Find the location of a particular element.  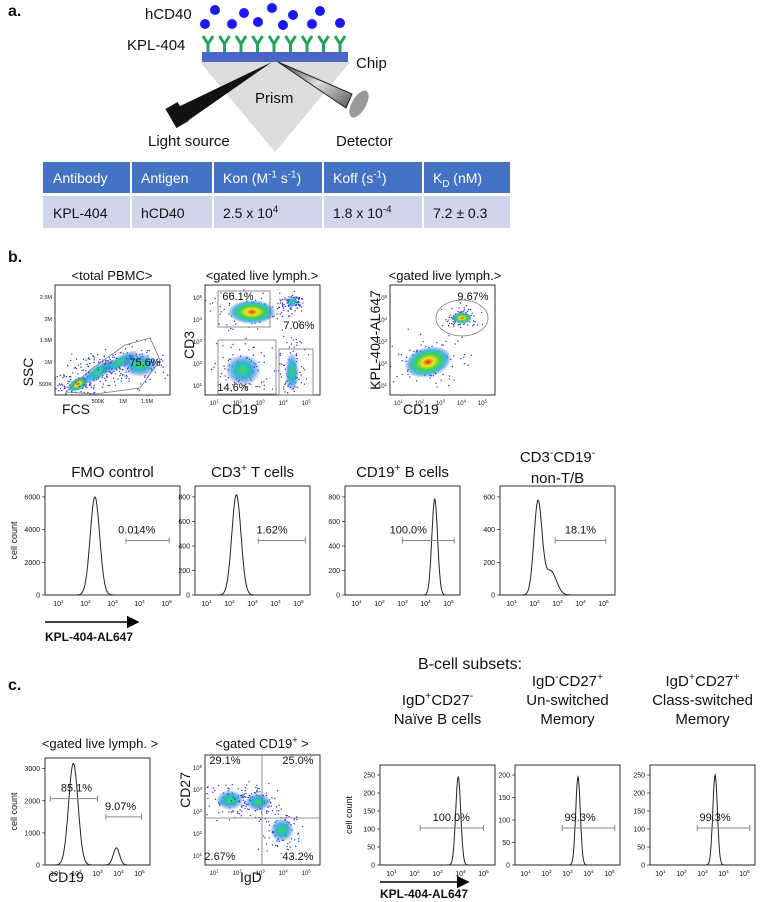

plot-title: IgD+CD27+ is located at coordinates (703, 680).